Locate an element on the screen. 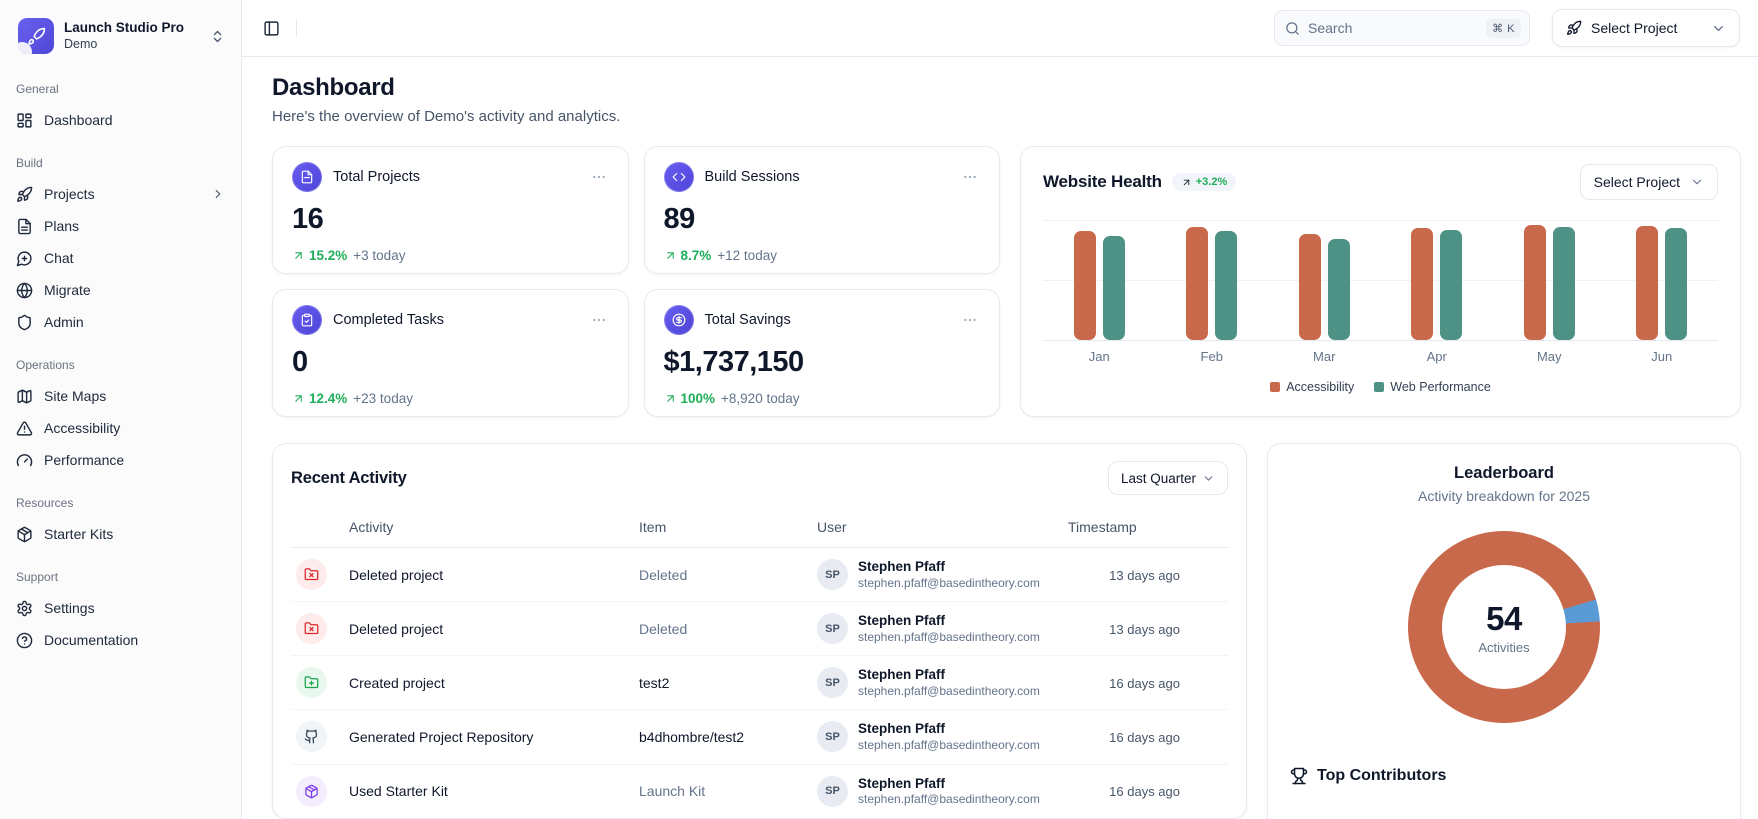 This screenshot has height=819, width=1758. x-tick: Feb is located at coordinates (1211, 356).